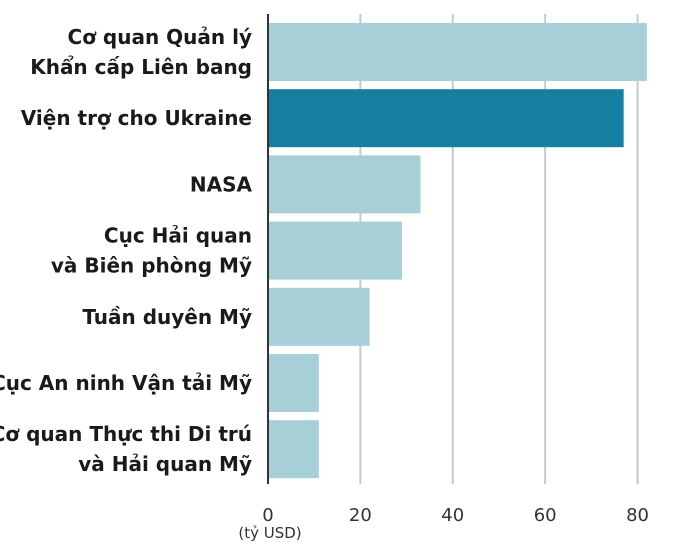 The image size is (680, 543). What do you see at coordinates (165, 464) in the screenshot?
I see `category-label-line: và Hải quan Mỹ` at bounding box center [165, 464].